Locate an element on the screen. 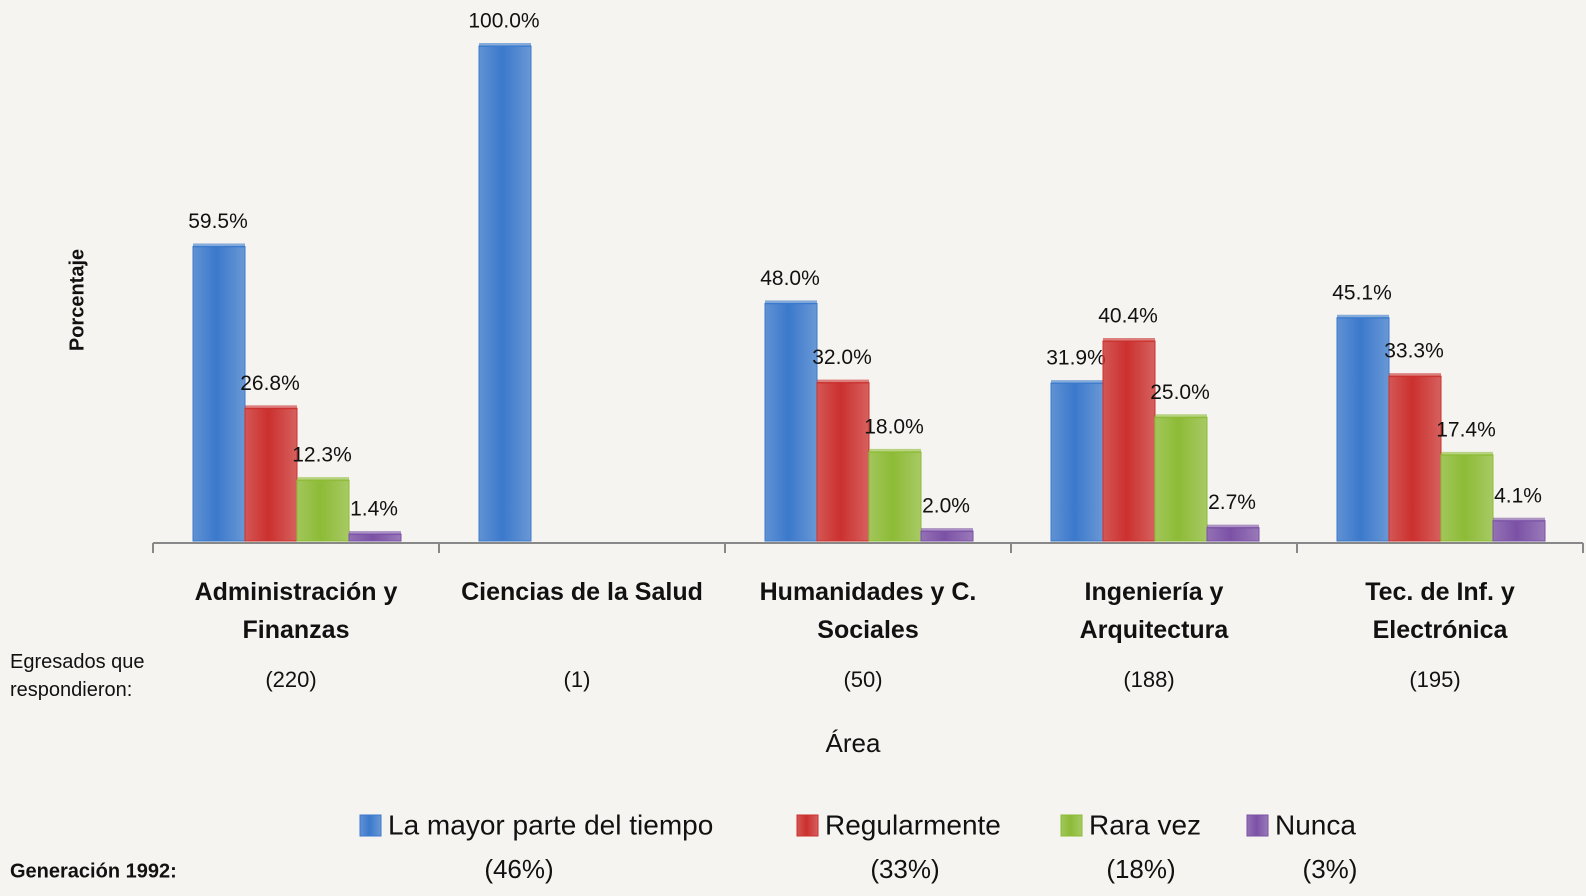 This screenshot has width=1586, height=896. data-label: 100.0% is located at coordinates (503, 21).